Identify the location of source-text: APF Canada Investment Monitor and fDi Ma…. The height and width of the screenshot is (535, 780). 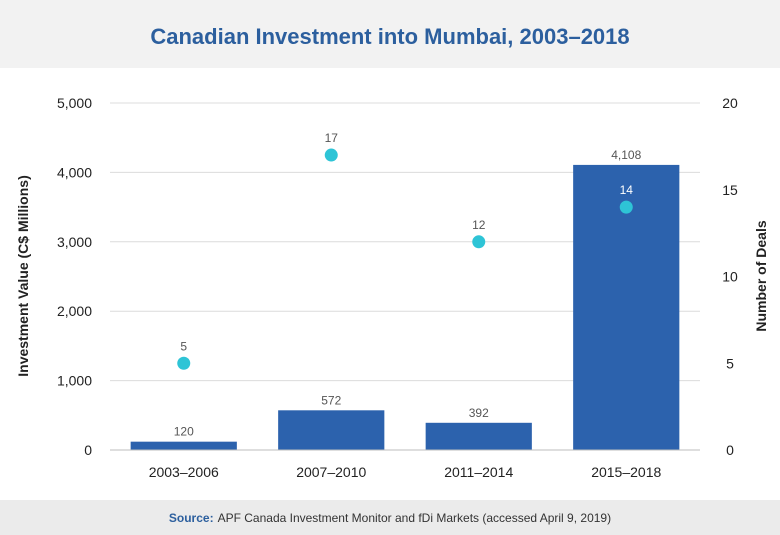
(414, 517).